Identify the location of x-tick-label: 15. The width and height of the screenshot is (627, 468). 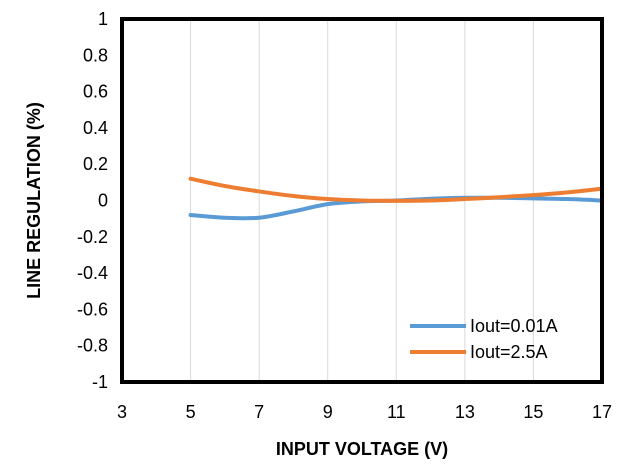
(533, 412).